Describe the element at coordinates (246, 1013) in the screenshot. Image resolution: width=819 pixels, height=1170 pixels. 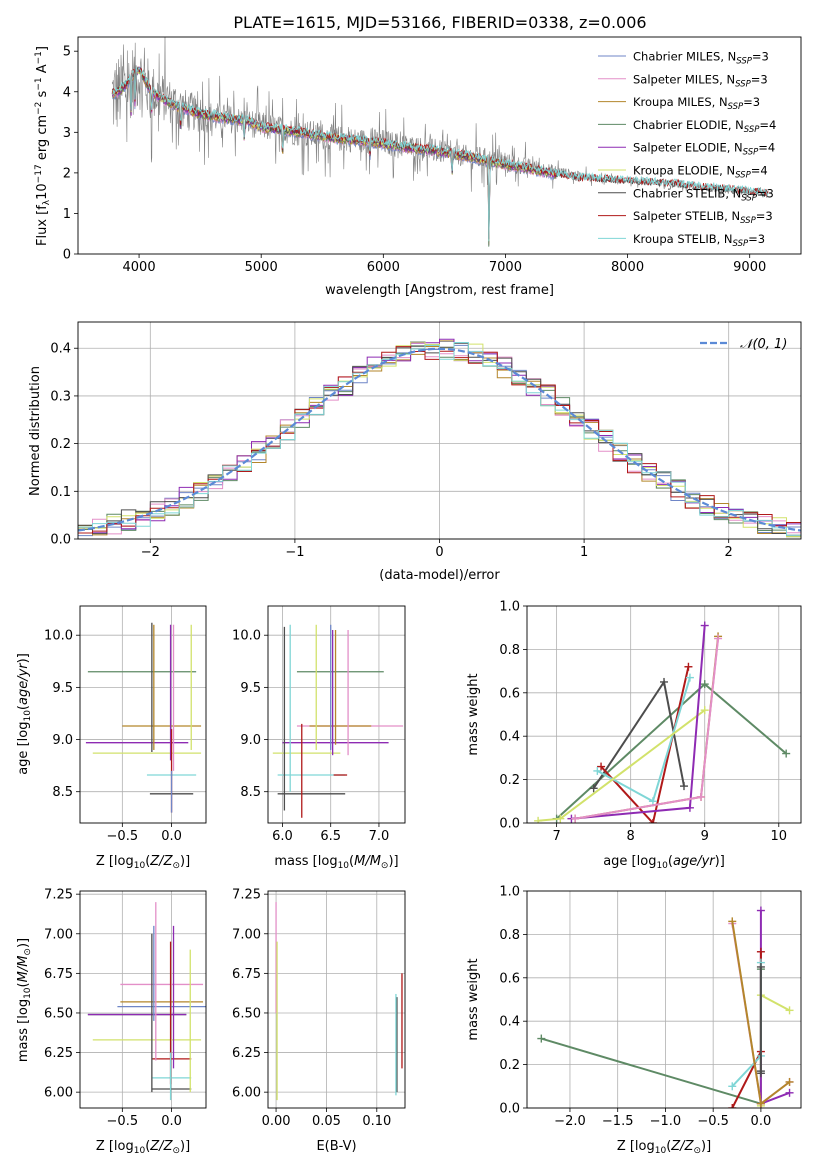
I see `y-tick-label: 6.50` at that location.